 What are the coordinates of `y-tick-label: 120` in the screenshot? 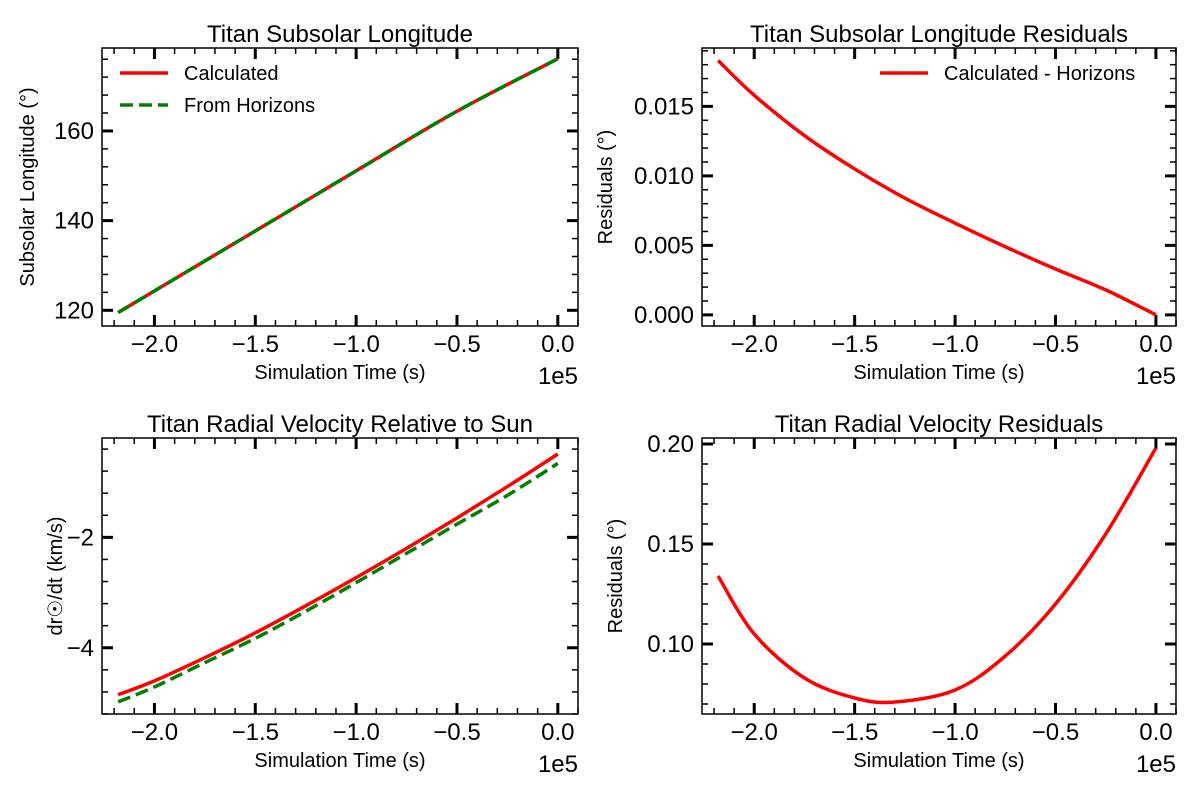 It's located at (74, 310).